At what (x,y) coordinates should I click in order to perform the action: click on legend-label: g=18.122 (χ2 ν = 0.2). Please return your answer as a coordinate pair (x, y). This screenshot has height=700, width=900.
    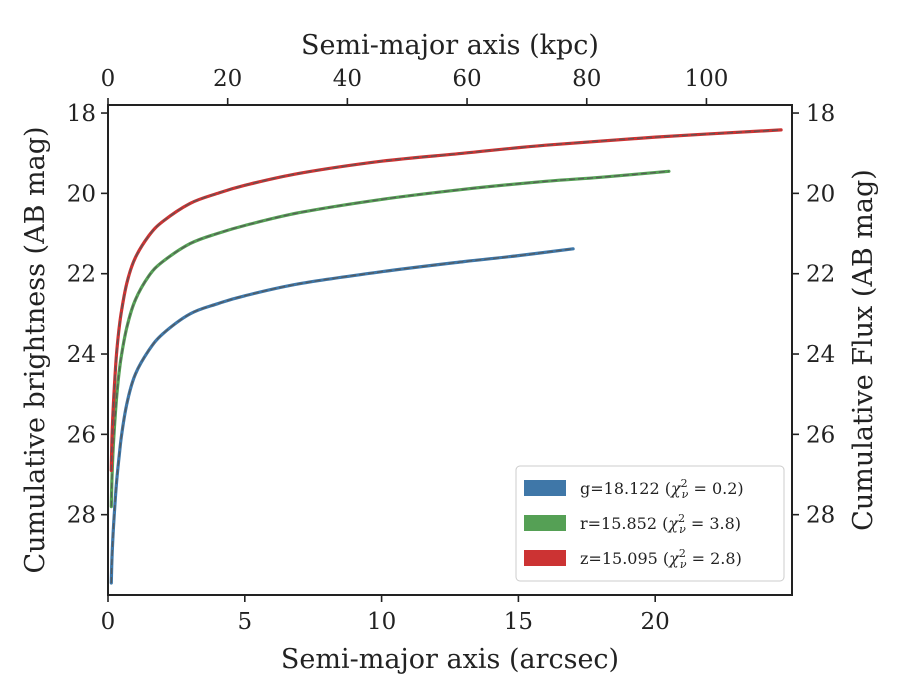
    Looking at the image, I should click on (662, 489).